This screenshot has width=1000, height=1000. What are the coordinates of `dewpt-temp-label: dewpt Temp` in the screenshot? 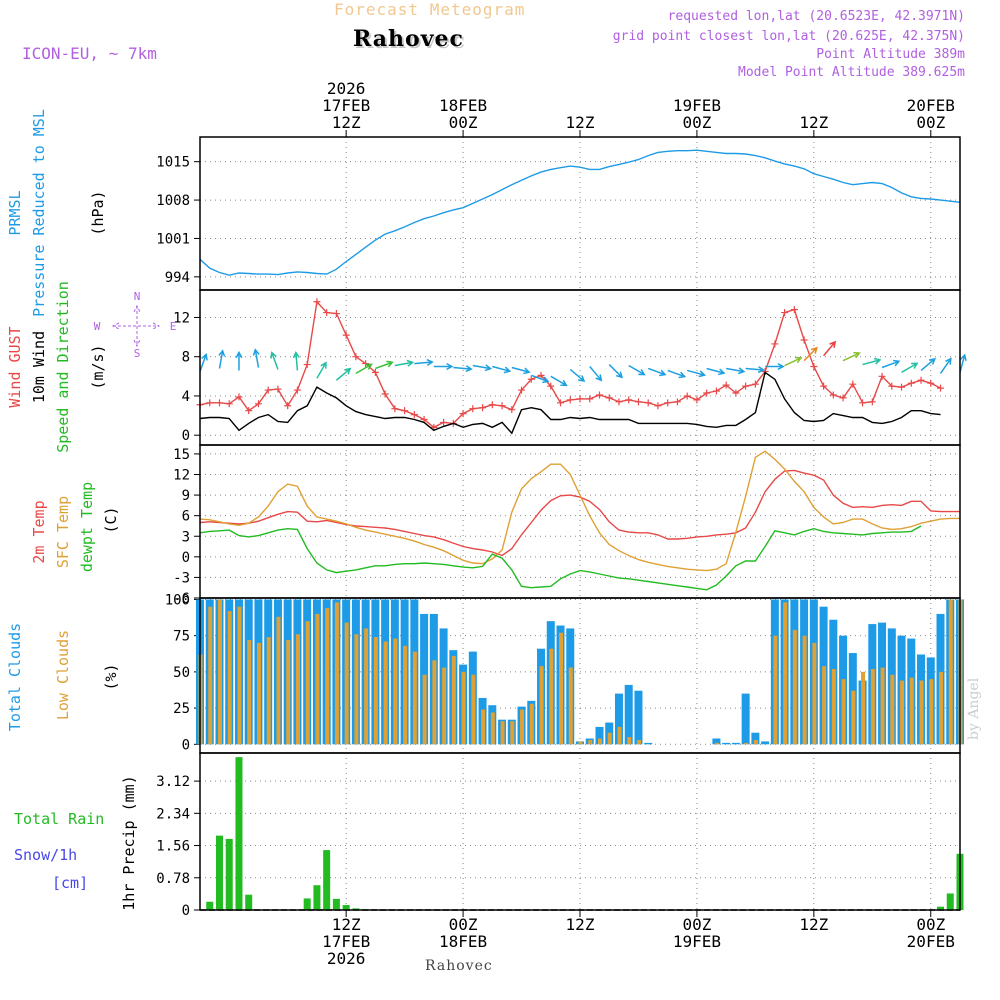 It's located at (87, 527).